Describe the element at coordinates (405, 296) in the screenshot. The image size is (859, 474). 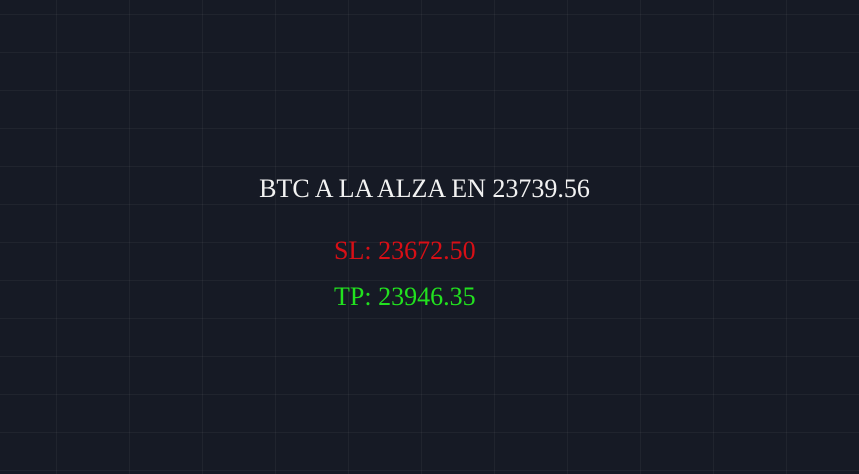
I see `take-profit-label: TP: 23946.35` at that location.